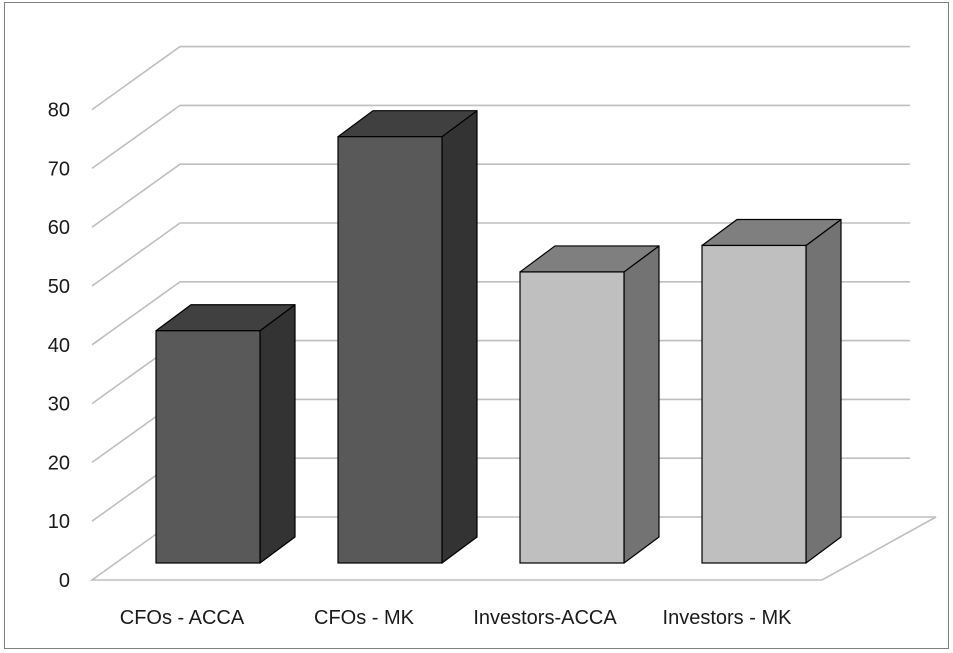 This screenshot has height=653, width=953. What do you see at coordinates (728, 618) in the screenshot?
I see `x-category-label-4: Investors - MK` at bounding box center [728, 618].